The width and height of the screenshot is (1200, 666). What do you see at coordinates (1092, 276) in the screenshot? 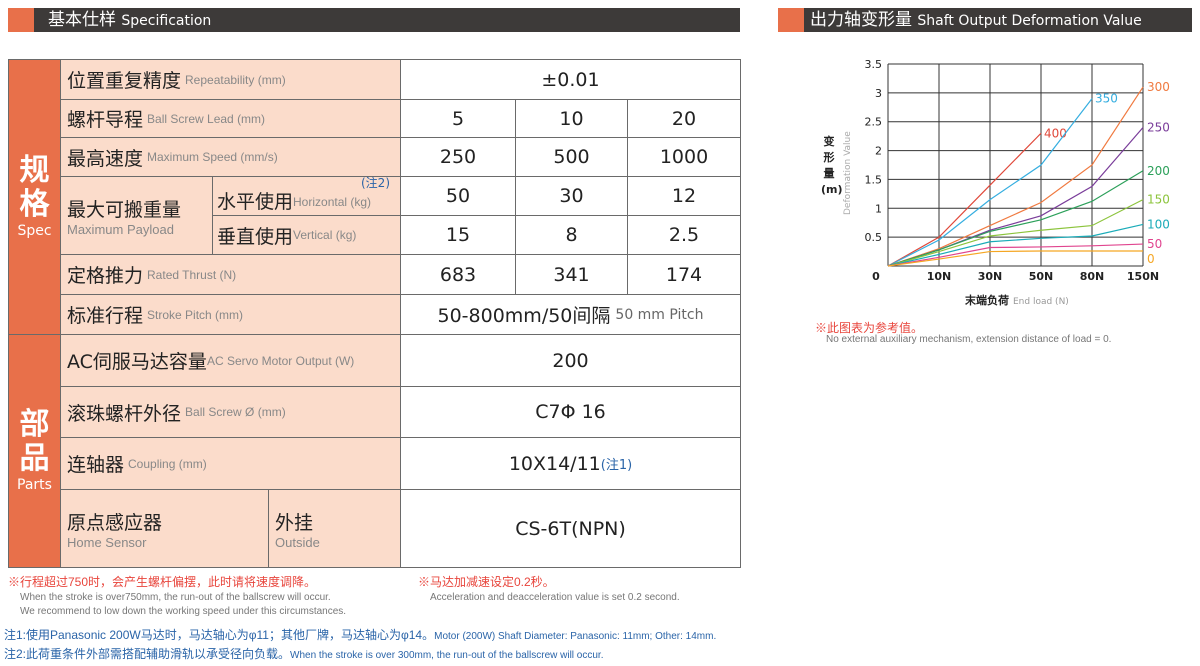
I see `x-tick-label: 80N` at bounding box center [1092, 276].